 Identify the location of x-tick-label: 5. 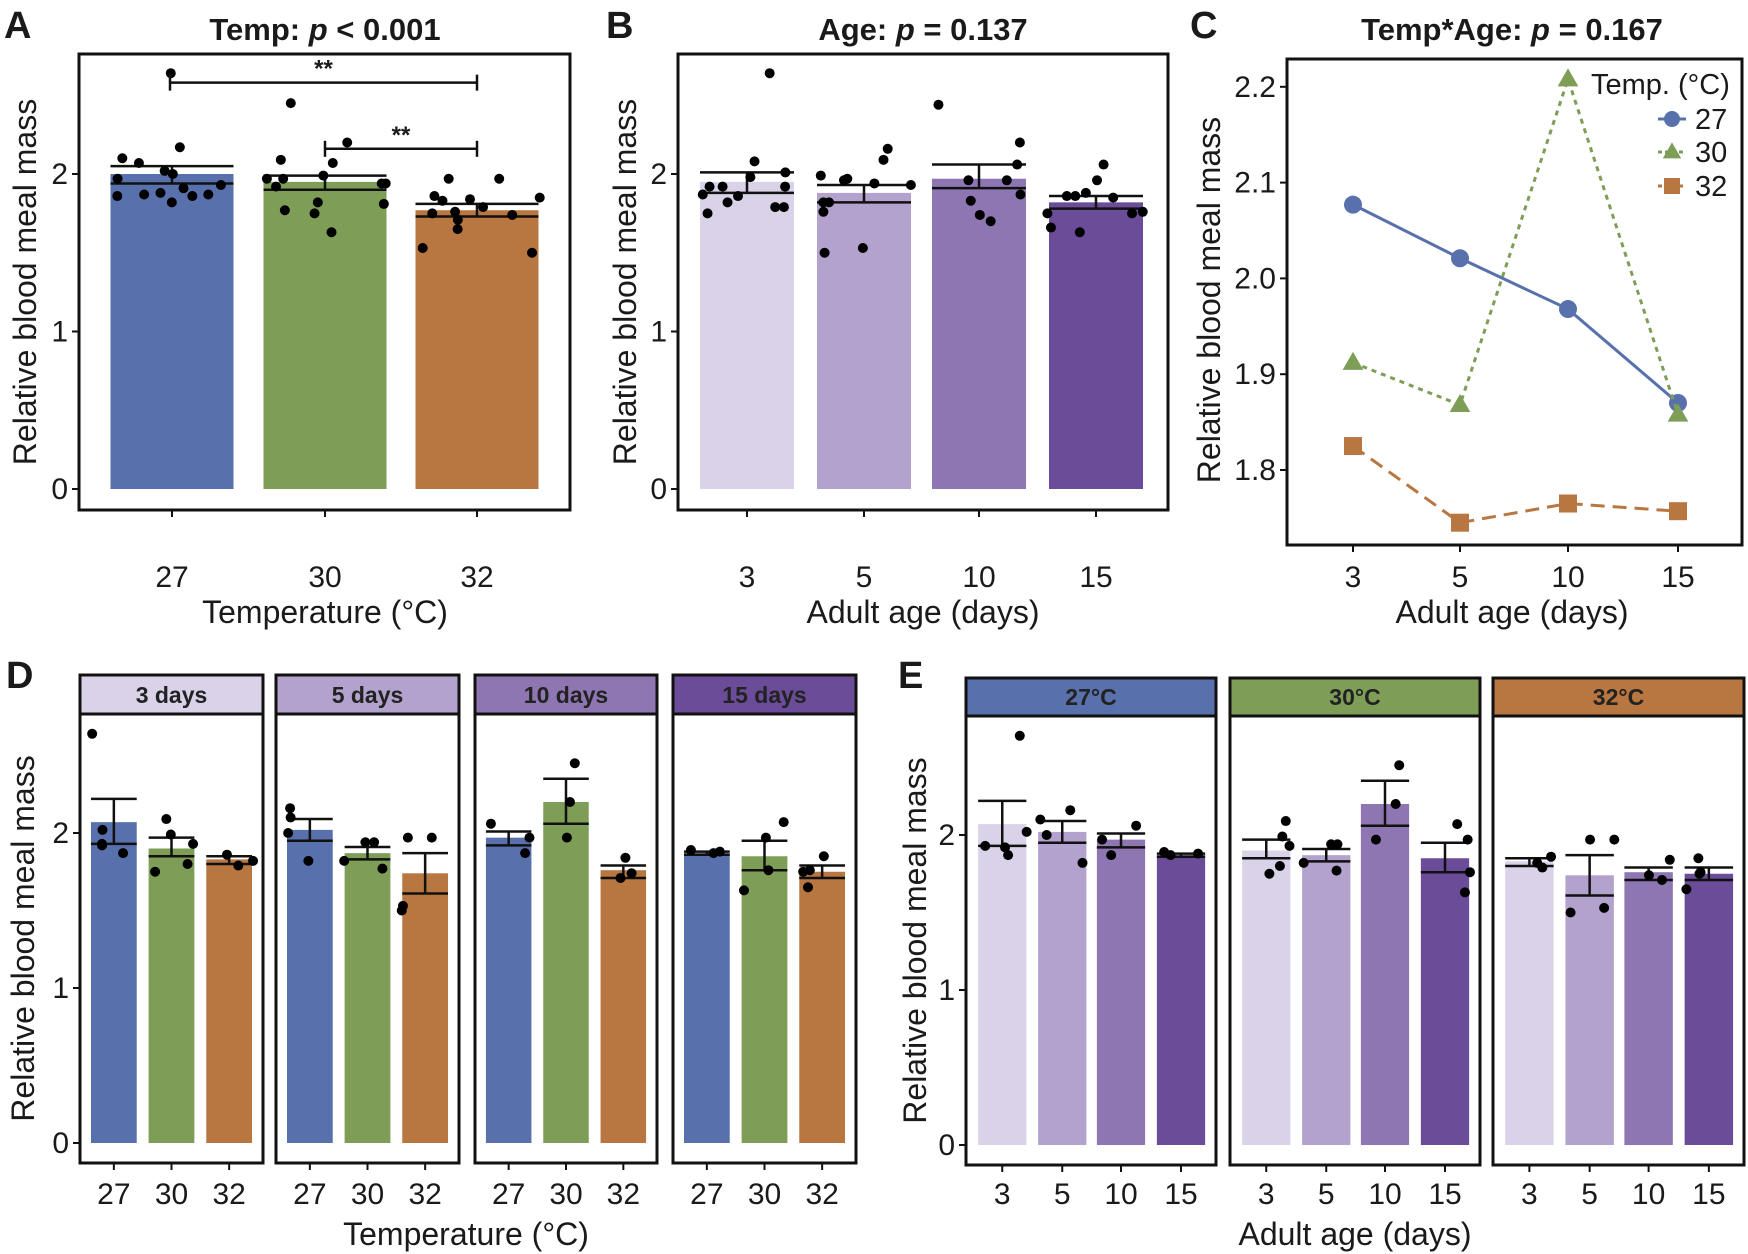
(864, 577).